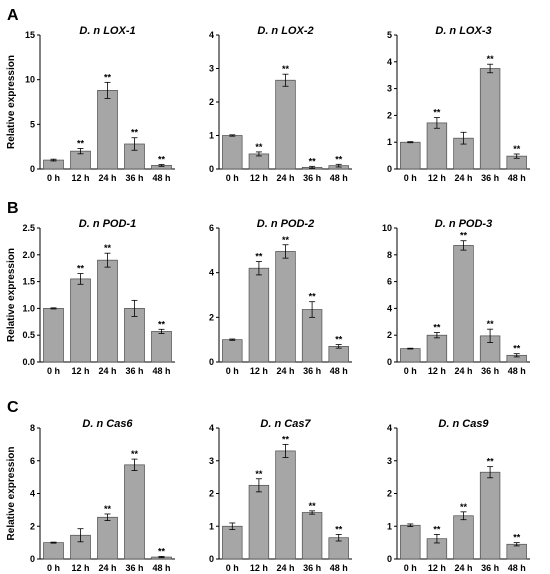 The image size is (550, 574). Describe the element at coordinates (28, 308) in the screenshot. I see `y-tick-label: 1.0` at that location.